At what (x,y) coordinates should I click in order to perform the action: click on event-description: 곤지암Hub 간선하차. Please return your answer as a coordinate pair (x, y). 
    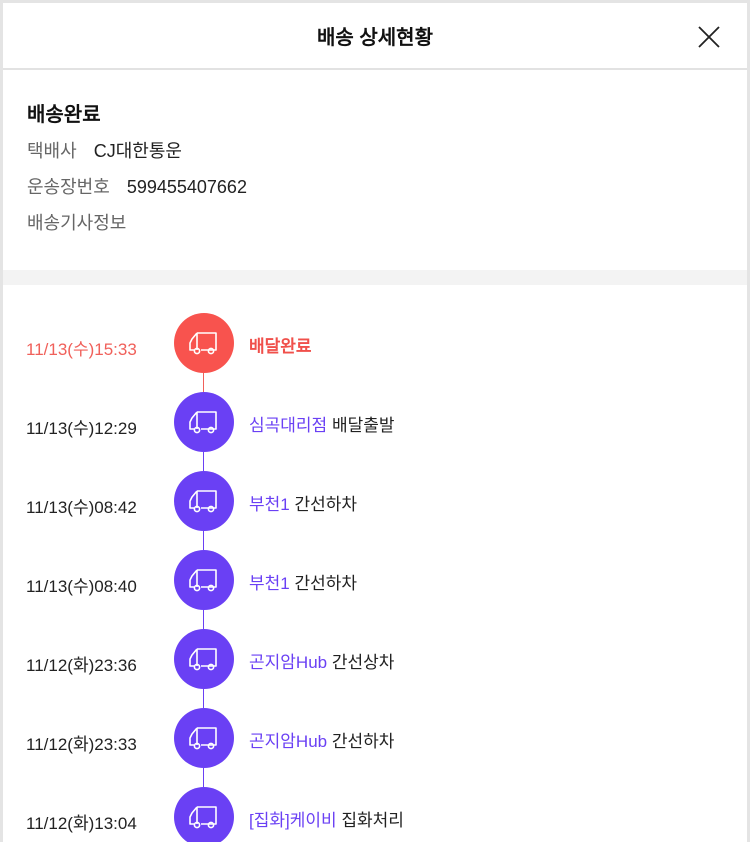
    Looking at the image, I should click on (321, 739).